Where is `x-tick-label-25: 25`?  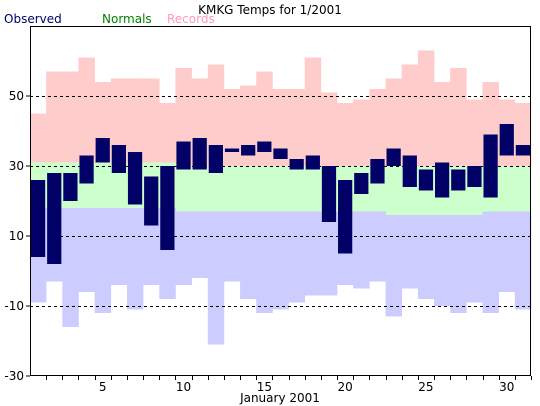
x-tick-label-25: 25 is located at coordinates (425, 387).